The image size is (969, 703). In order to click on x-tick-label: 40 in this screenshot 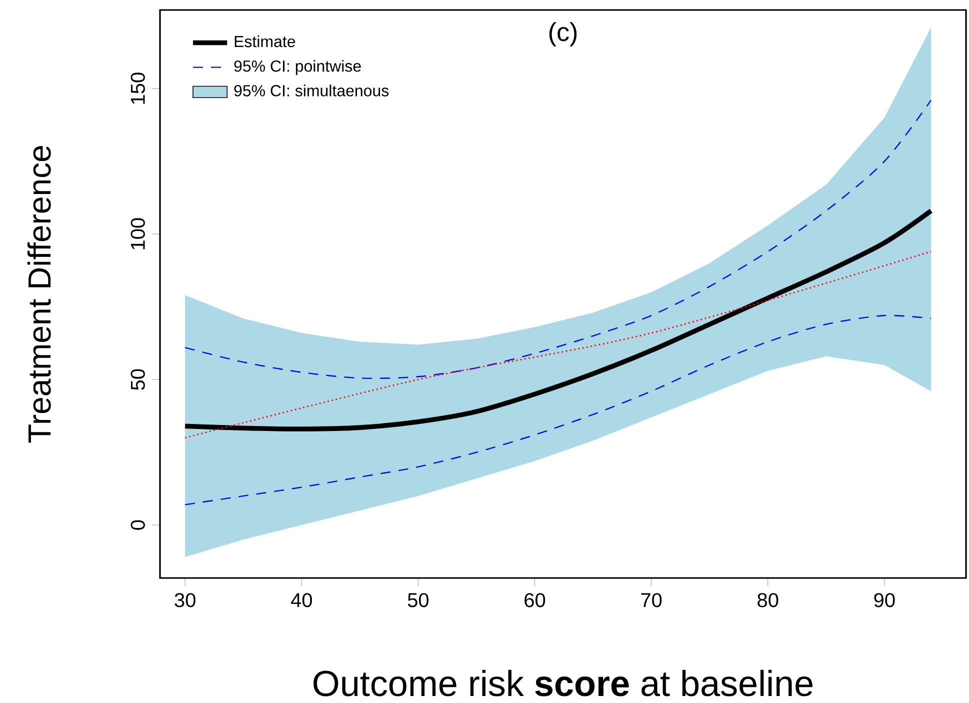, I will do `click(301, 600)`.